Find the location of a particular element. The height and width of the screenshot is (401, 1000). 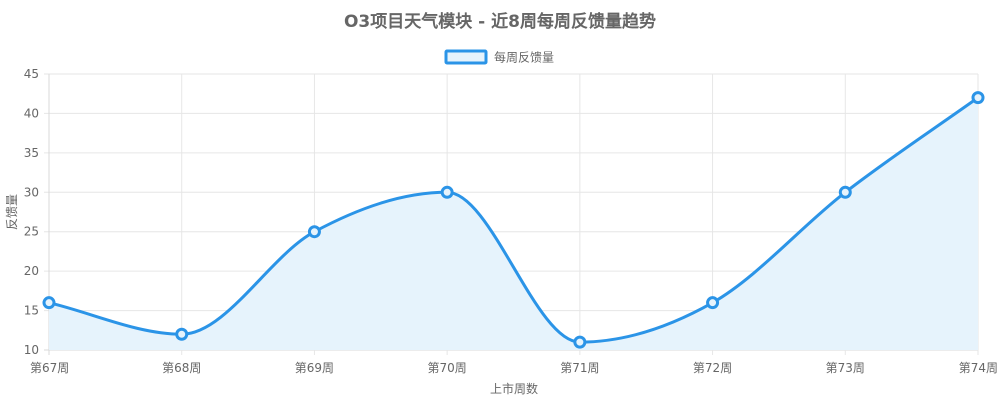

y-tick-label: 40 is located at coordinates (31, 113).